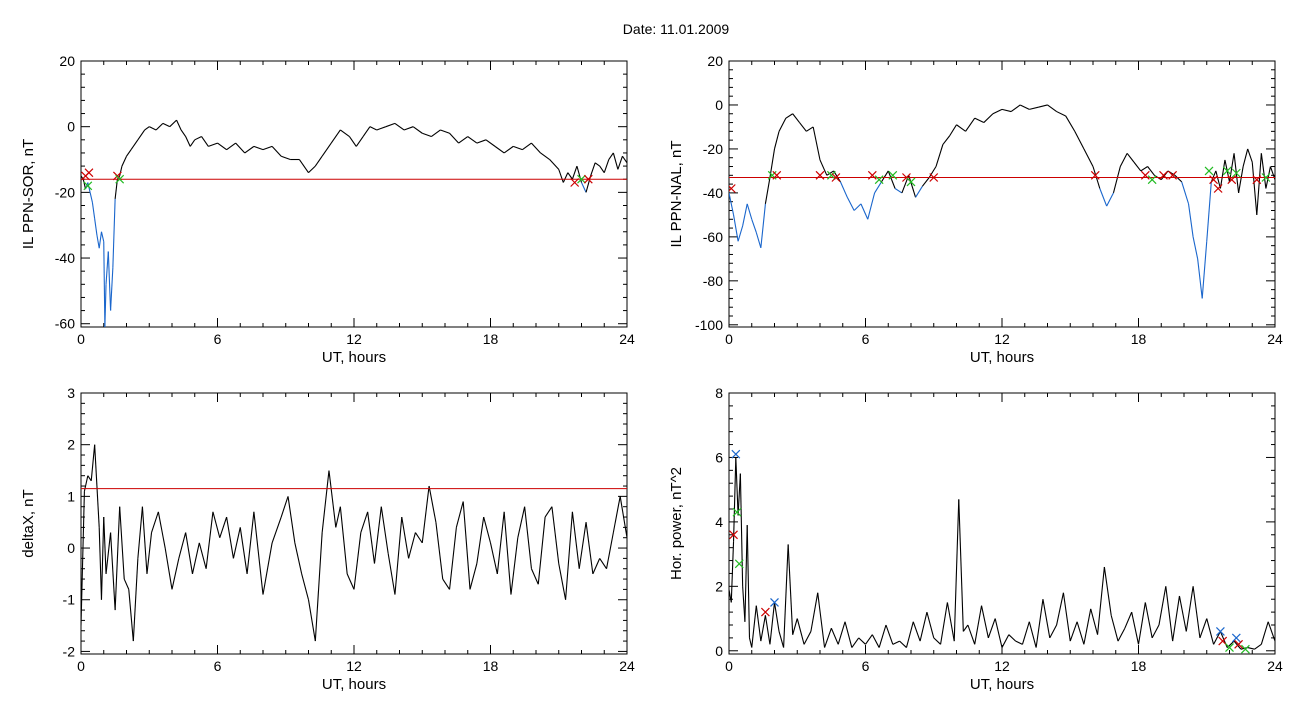 The width and height of the screenshot is (1300, 705). Describe the element at coordinates (69, 600) in the screenshot. I see `y-tick-label: -1` at that location.